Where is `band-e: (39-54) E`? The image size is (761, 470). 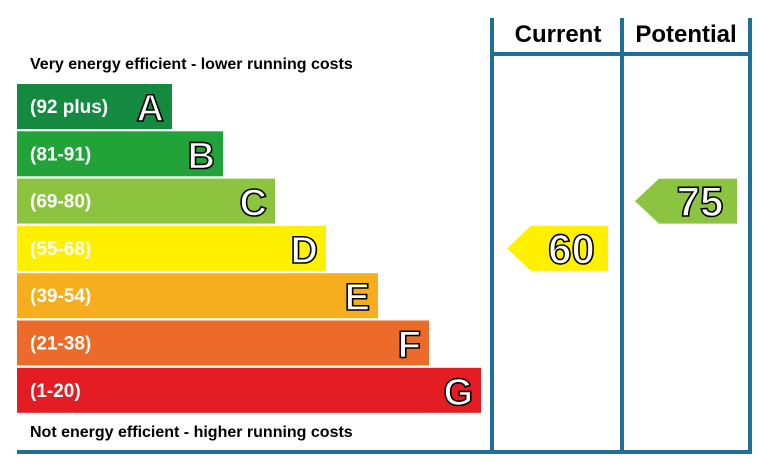 band-e: (39-54) E is located at coordinates (197, 296).